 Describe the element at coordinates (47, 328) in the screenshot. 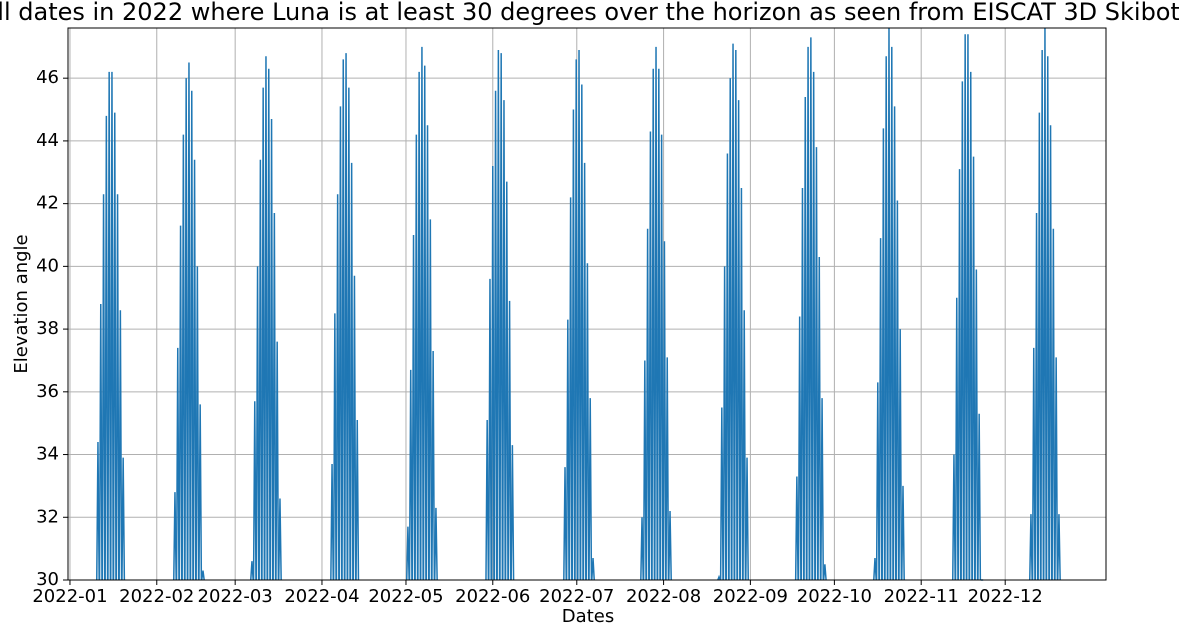

I see `y-tick-label: 38` at that location.